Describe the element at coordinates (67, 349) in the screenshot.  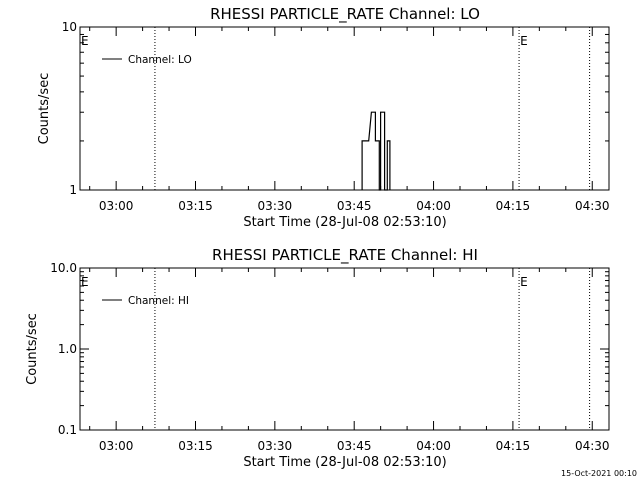
I see `y-tick-label: 1.0` at that location.